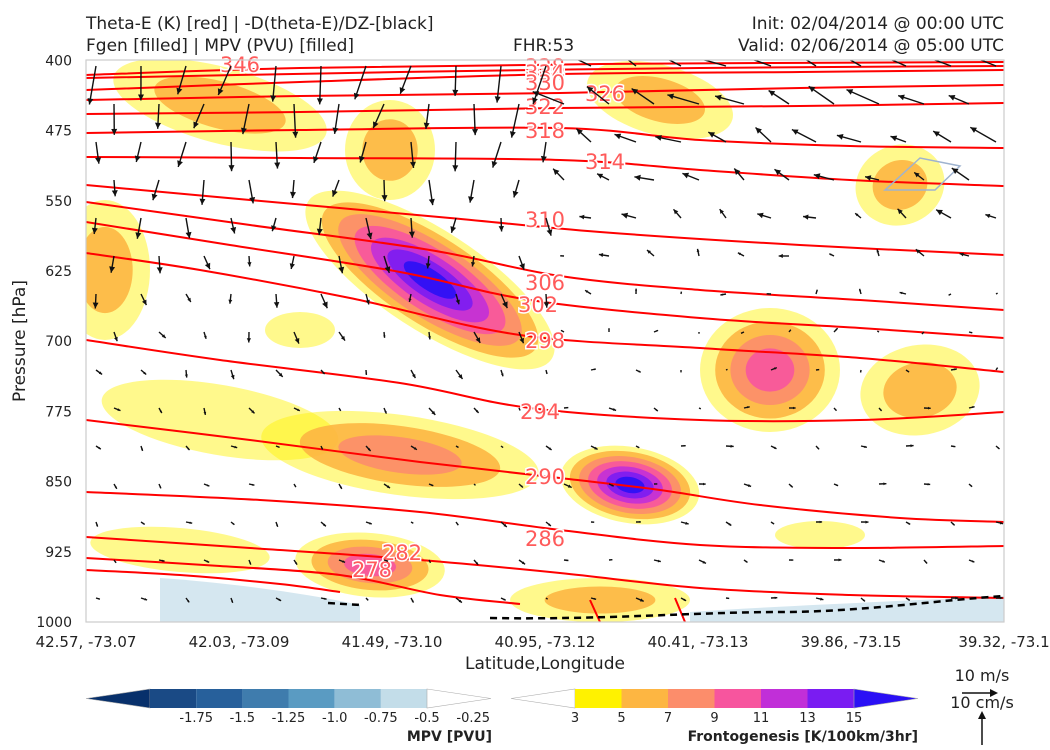 This screenshot has width=1050, height=750. What do you see at coordinates (545, 539) in the screenshot?
I see `theta-e-contour-label: 286` at bounding box center [545, 539].